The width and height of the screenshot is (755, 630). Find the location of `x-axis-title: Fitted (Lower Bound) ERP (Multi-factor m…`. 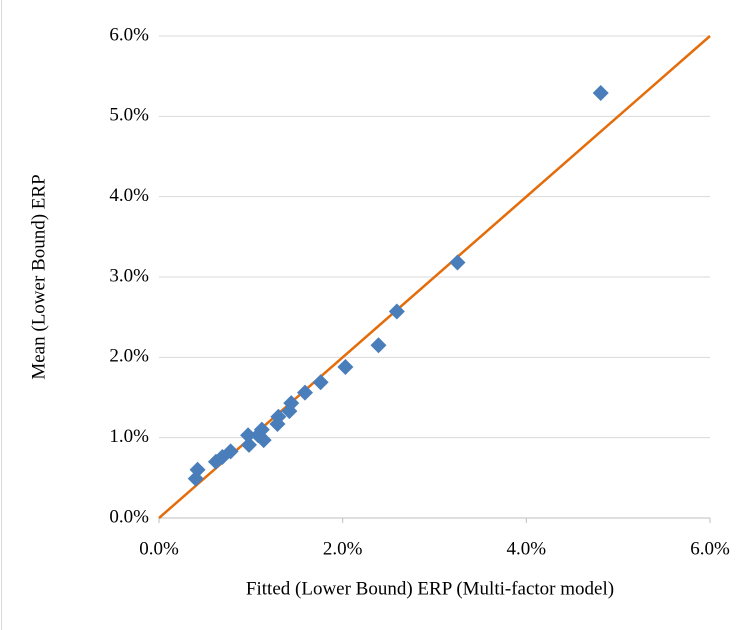

x-axis-title: Fitted (Lower Bound) ERP (Multi-factor m… is located at coordinates (430, 588).